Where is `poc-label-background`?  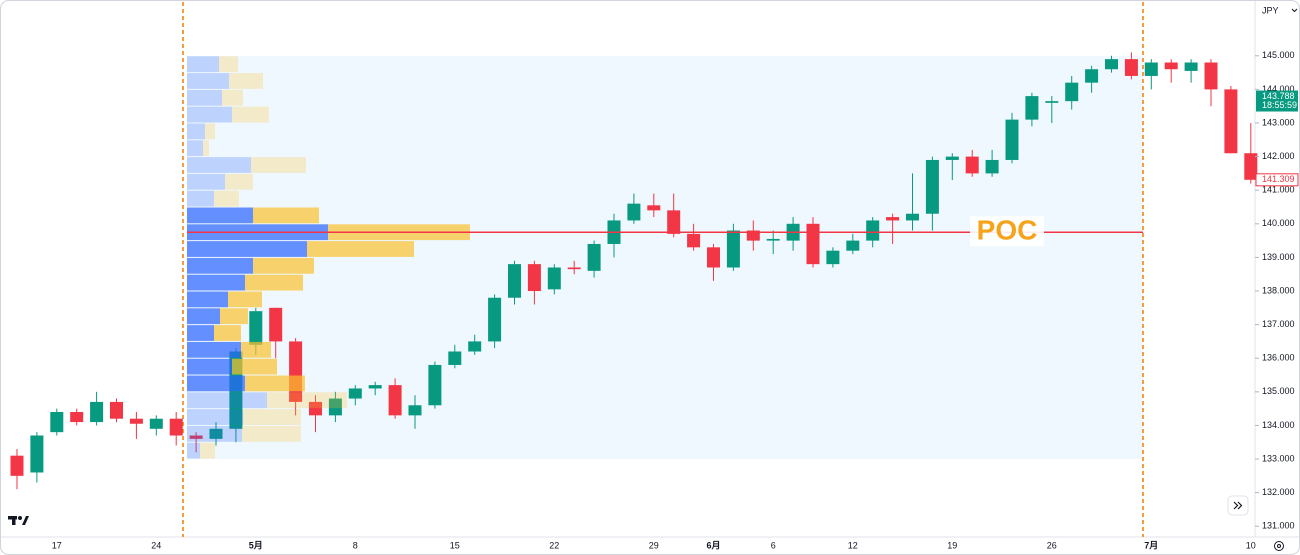 poc-label-background is located at coordinates (1007, 231).